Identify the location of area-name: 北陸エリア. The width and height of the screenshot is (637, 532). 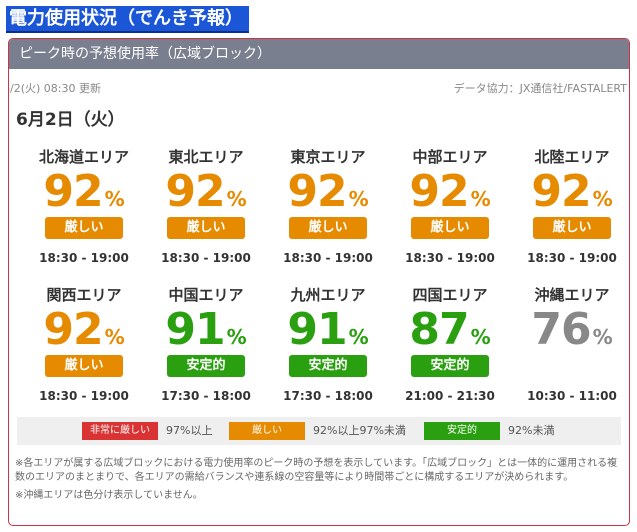
(572, 157).